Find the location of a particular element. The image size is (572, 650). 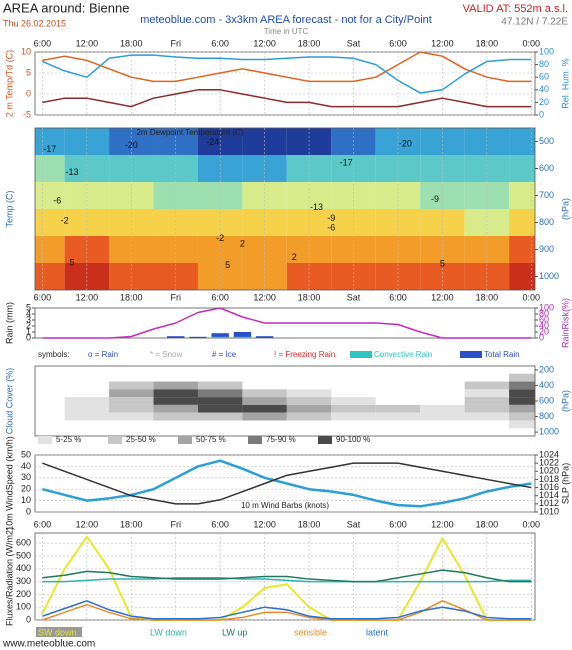

contour-label: -13 is located at coordinates (316, 207).